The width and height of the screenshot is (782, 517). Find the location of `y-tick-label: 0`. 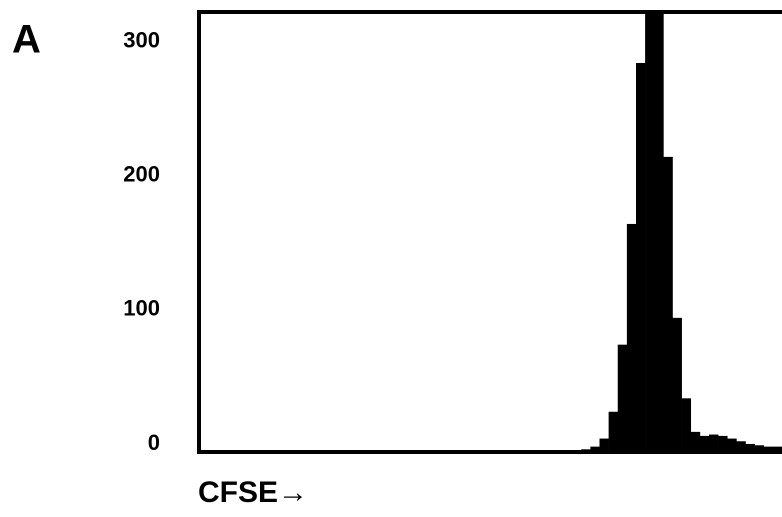

y-tick-label: 0 is located at coordinates (154, 442).